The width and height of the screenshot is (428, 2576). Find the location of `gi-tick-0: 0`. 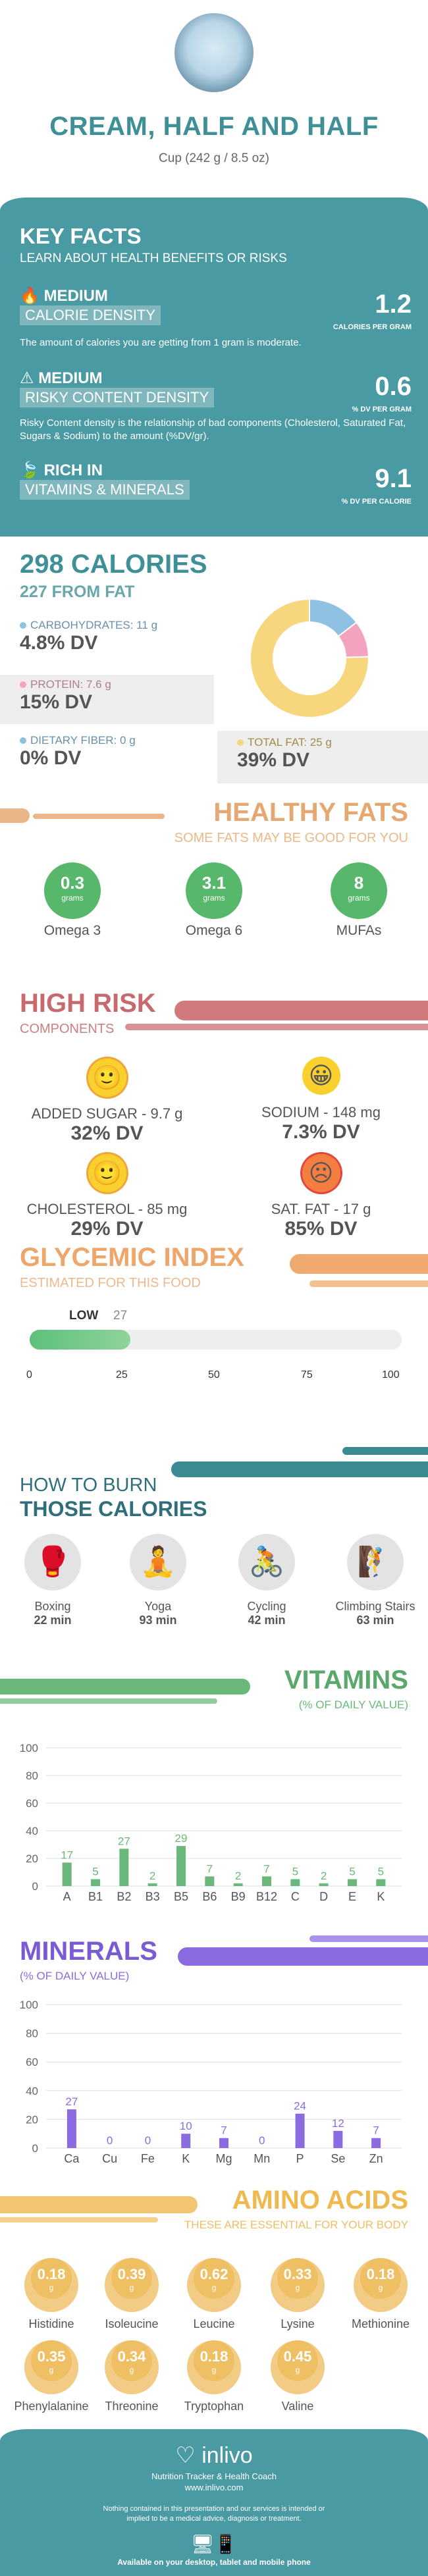

gi-tick-0: 0 is located at coordinates (29, 1374).